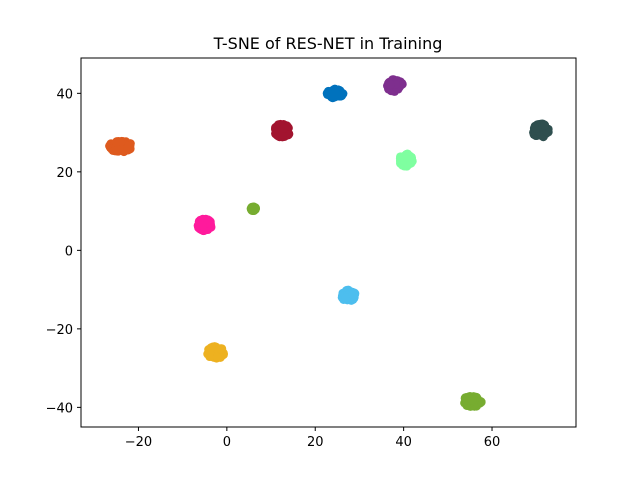  I want to click on x-tick-label: 40, so click(403, 442).